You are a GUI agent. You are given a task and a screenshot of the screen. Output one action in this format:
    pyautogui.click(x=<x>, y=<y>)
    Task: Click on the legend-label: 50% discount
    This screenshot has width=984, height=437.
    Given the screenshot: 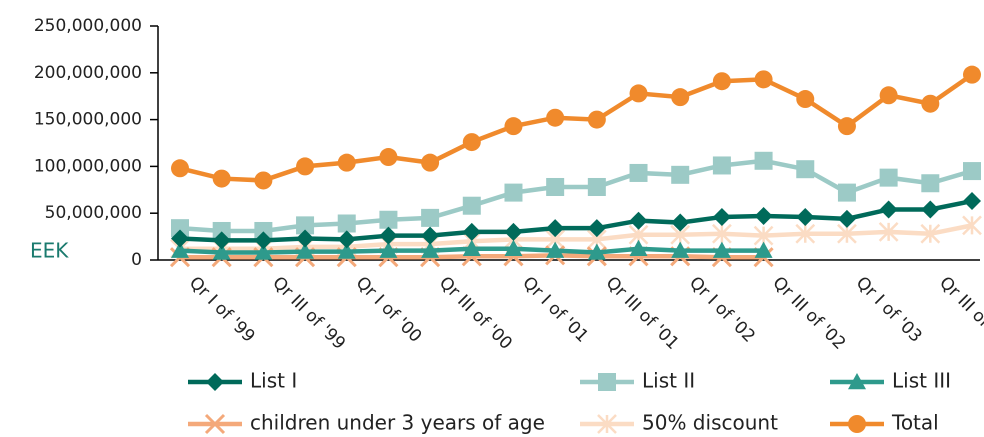 What is the action you would take?
    pyautogui.click(x=710, y=423)
    